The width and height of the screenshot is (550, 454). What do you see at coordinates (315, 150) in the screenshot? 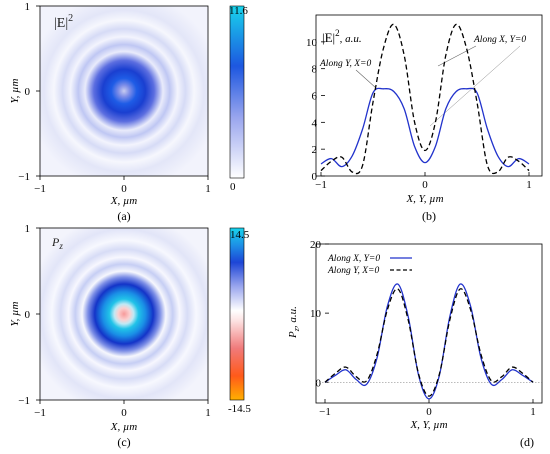
I see `y-tick-label: 2` at bounding box center [315, 150].